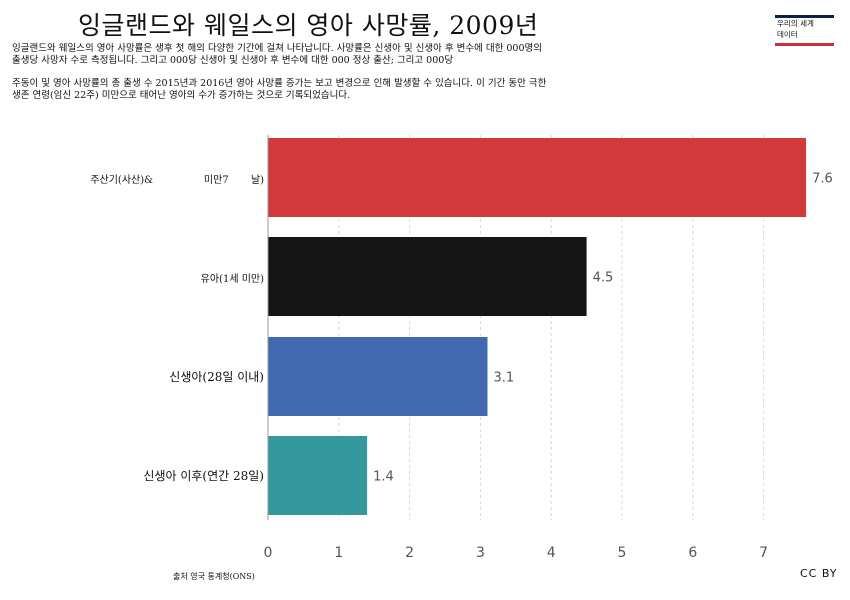 The height and width of the screenshot is (600, 850). Describe the element at coordinates (551, 553) in the screenshot. I see `x-tick-label-4: 4` at that location.